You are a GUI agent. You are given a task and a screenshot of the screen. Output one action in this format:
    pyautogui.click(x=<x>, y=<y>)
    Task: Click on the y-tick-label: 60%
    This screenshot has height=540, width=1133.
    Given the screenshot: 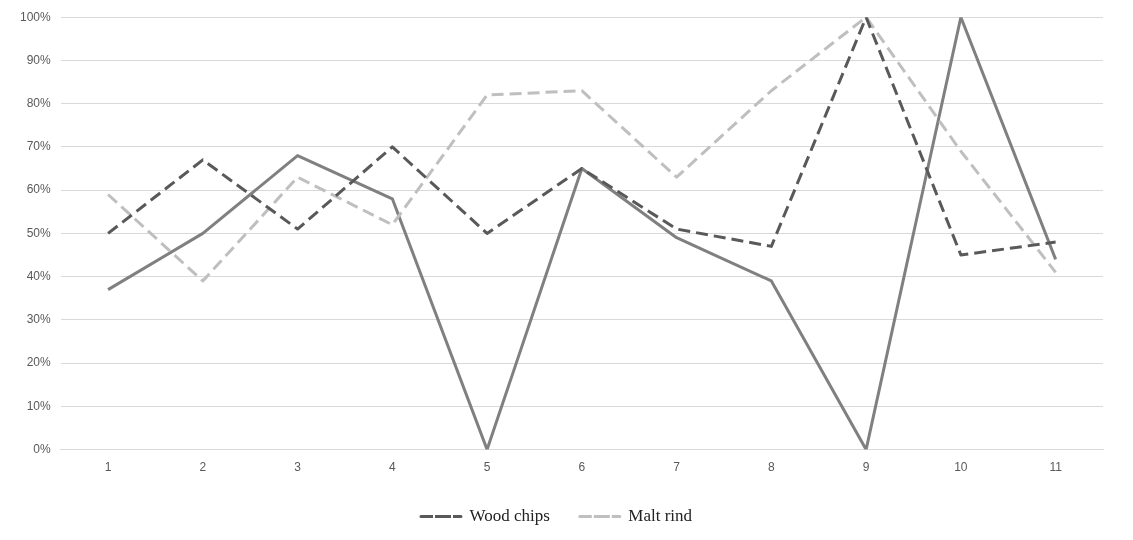 What is the action you would take?
    pyautogui.click(x=39, y=189)
    